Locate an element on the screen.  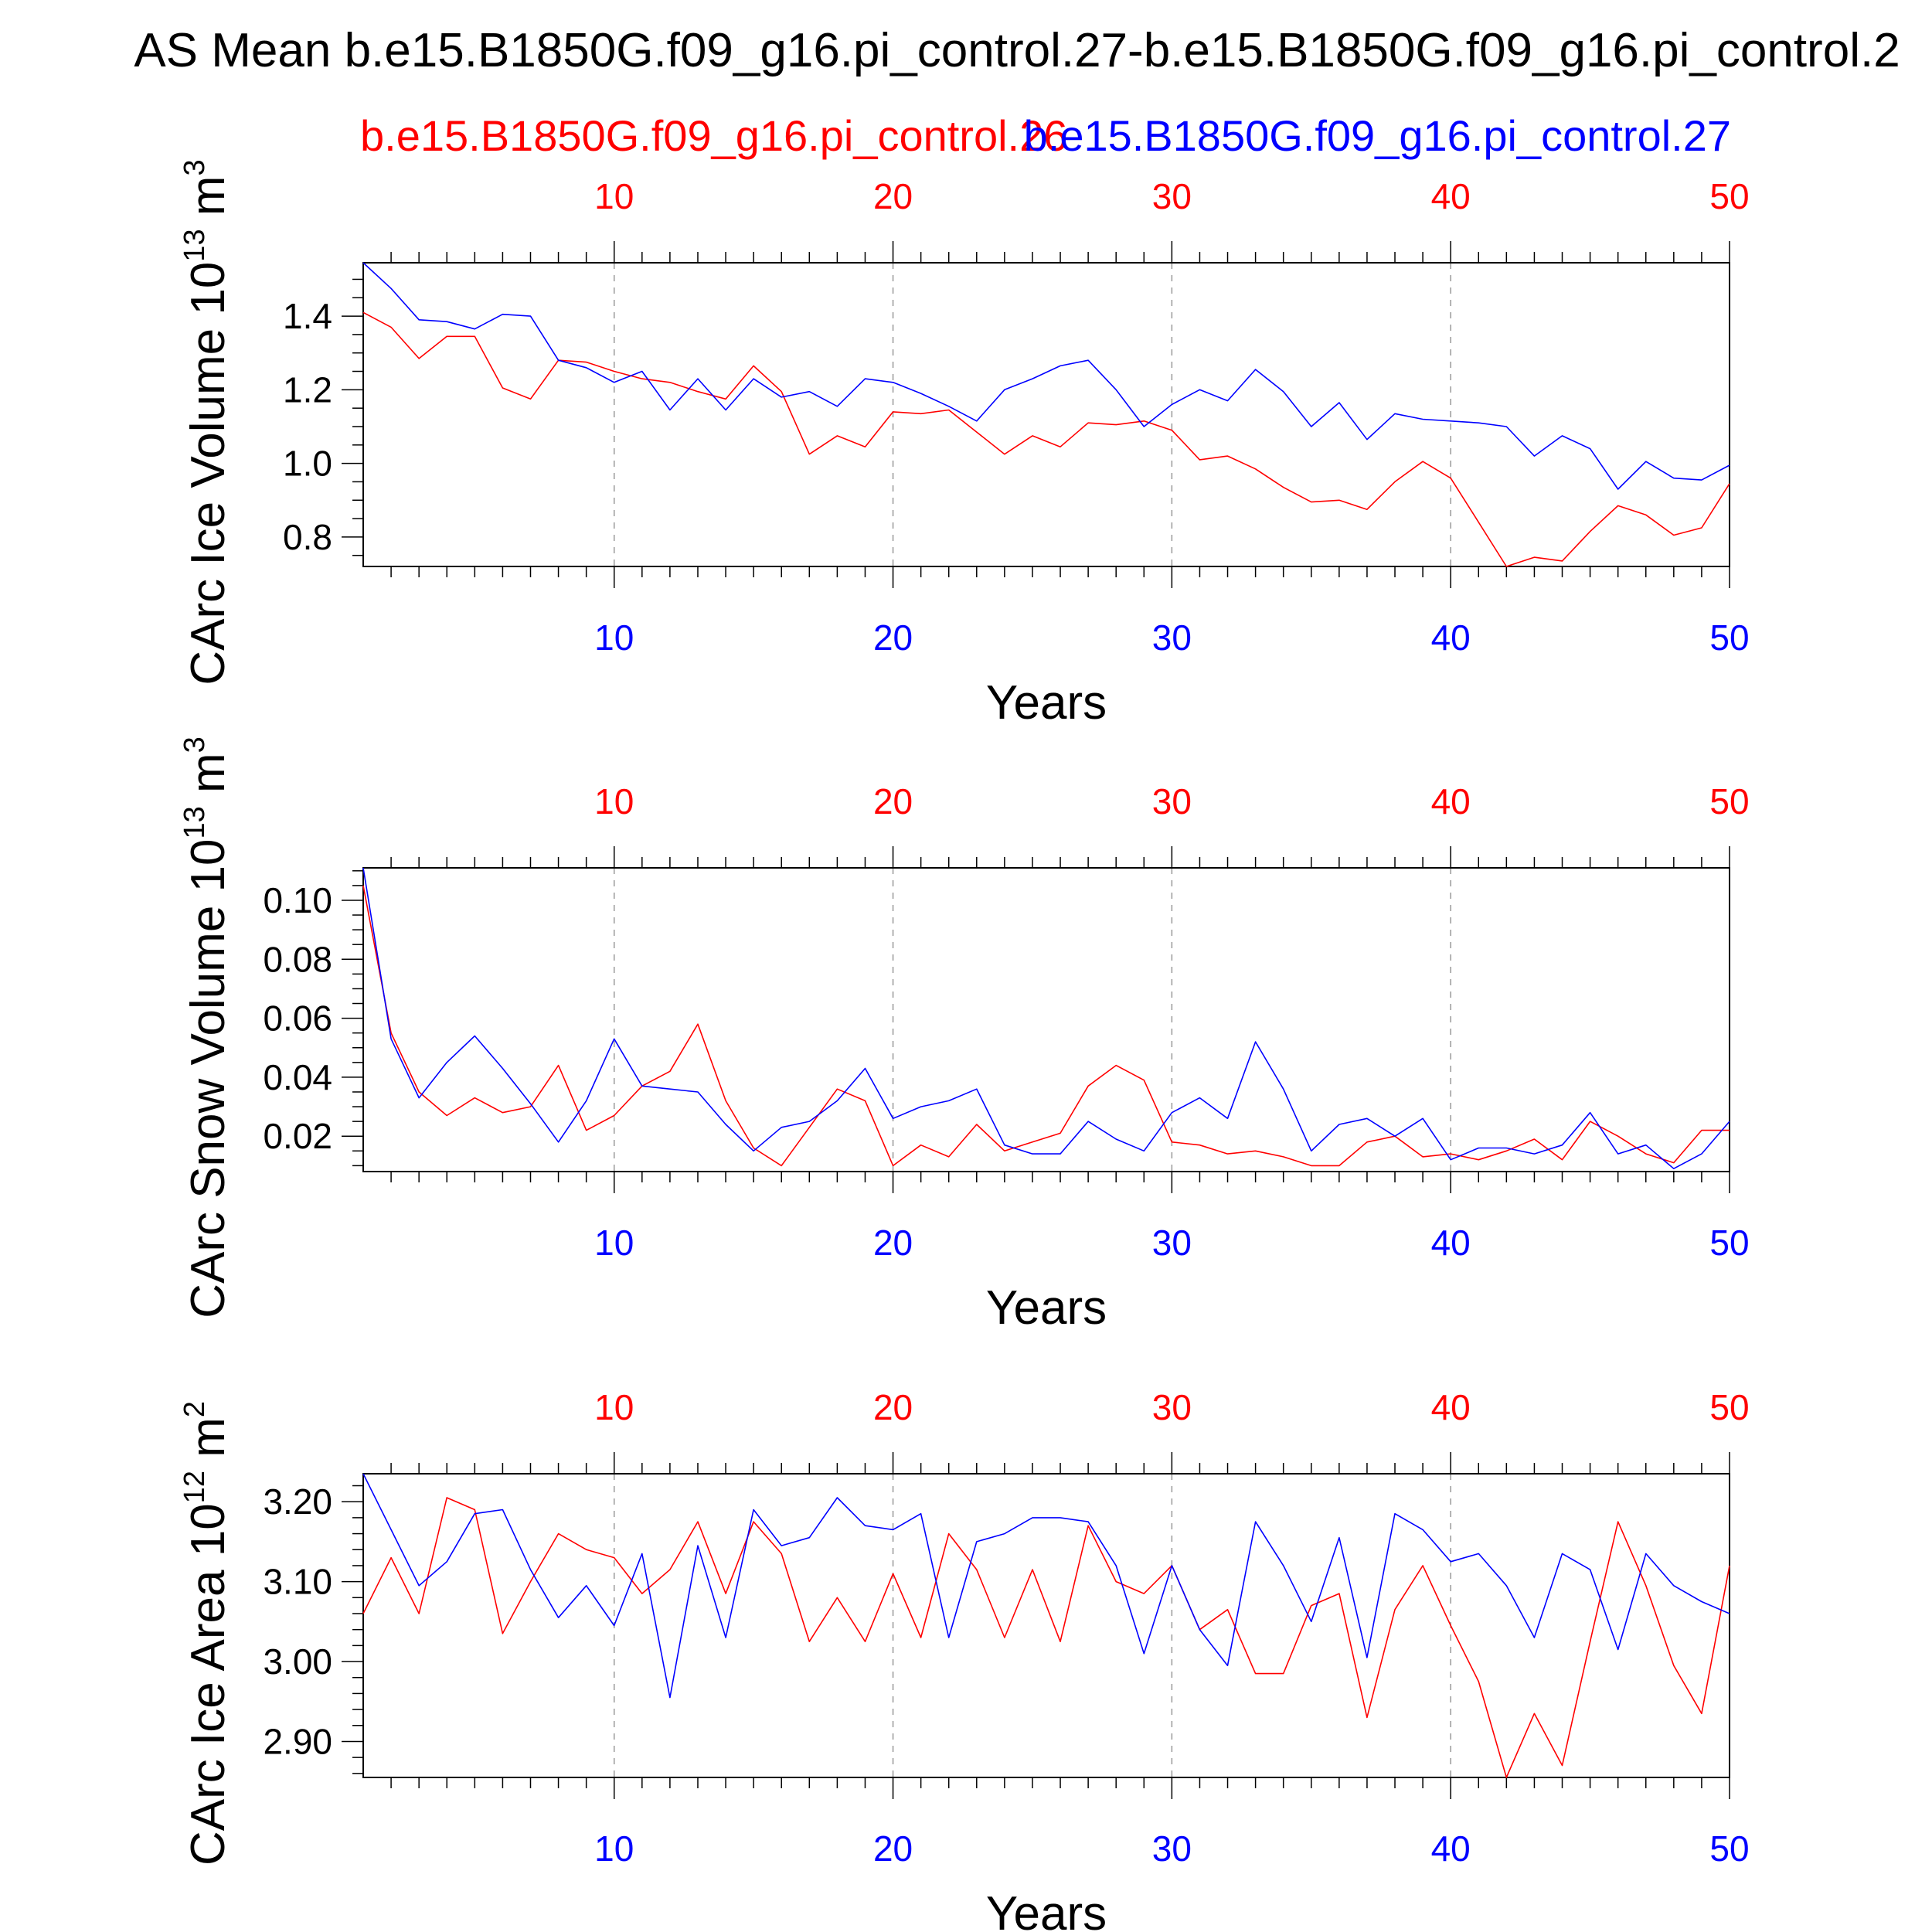
y-tick-label: 0.04 is located at coordinates (298, 1077).